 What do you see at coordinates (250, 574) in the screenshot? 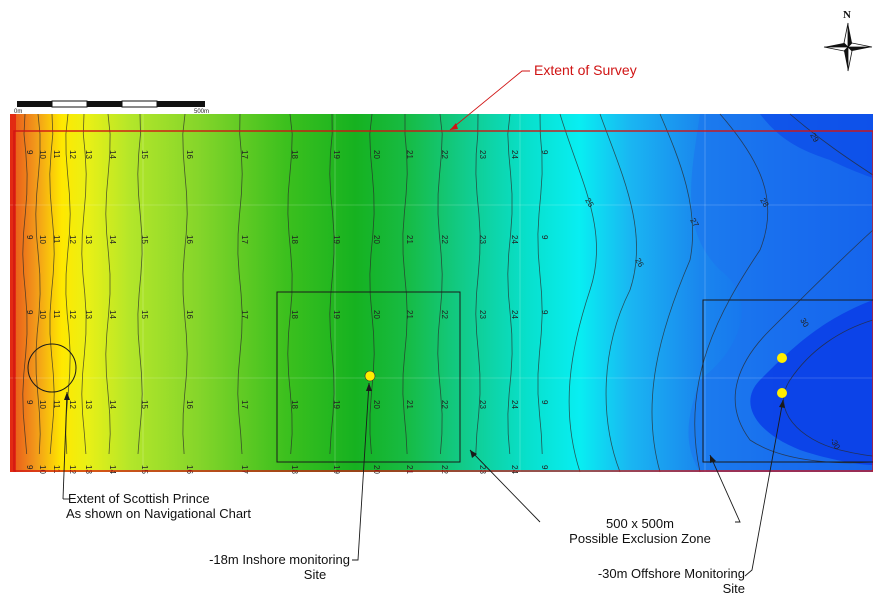
I see `inshore-line2: Site` at bounding box center [250, 574].